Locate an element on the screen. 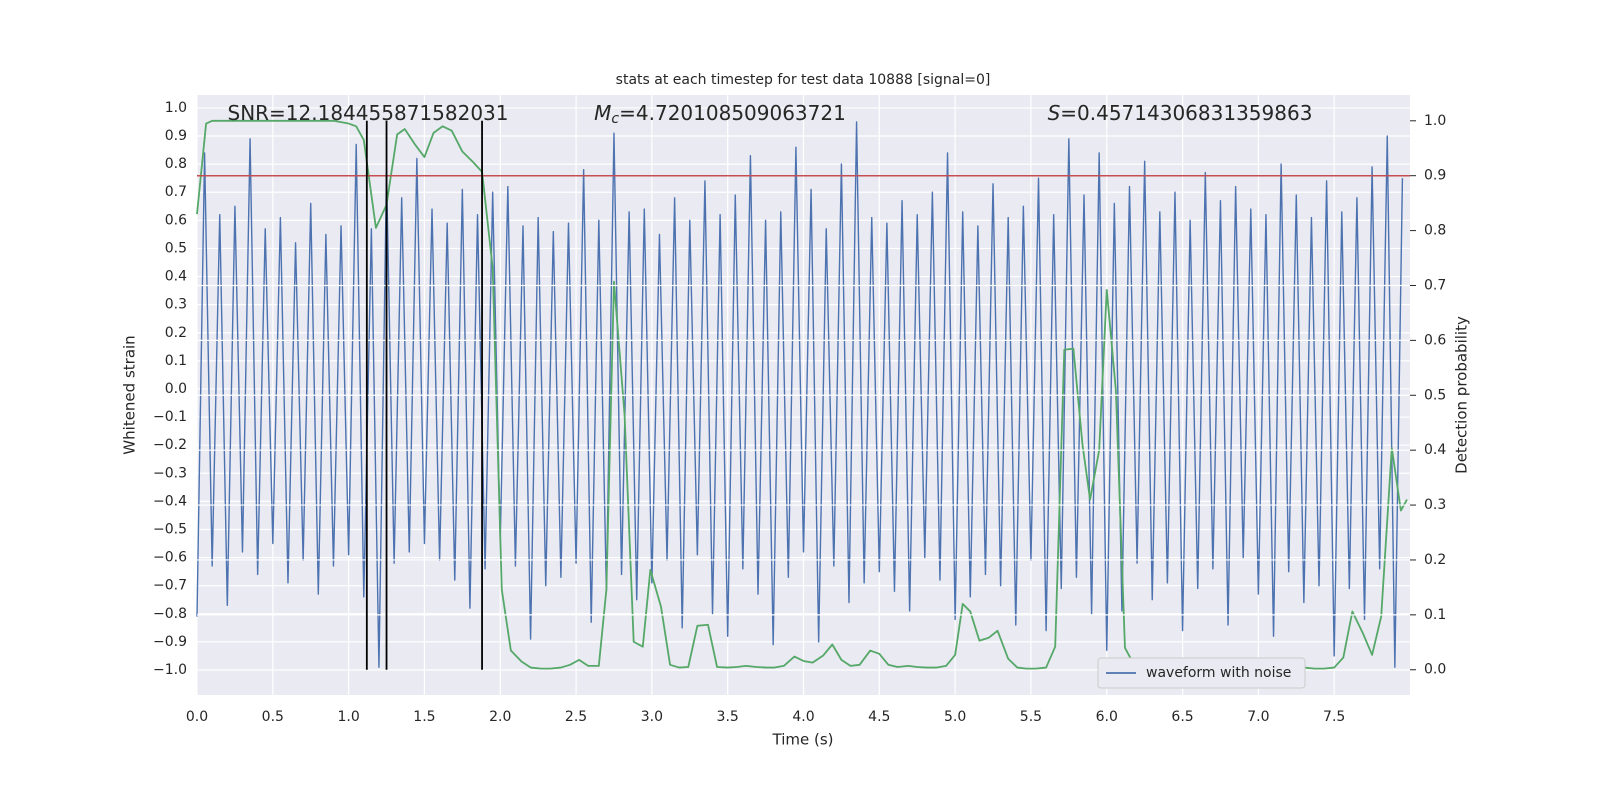  y-tick-label: 0.1 is located at coordinates (176, 361).